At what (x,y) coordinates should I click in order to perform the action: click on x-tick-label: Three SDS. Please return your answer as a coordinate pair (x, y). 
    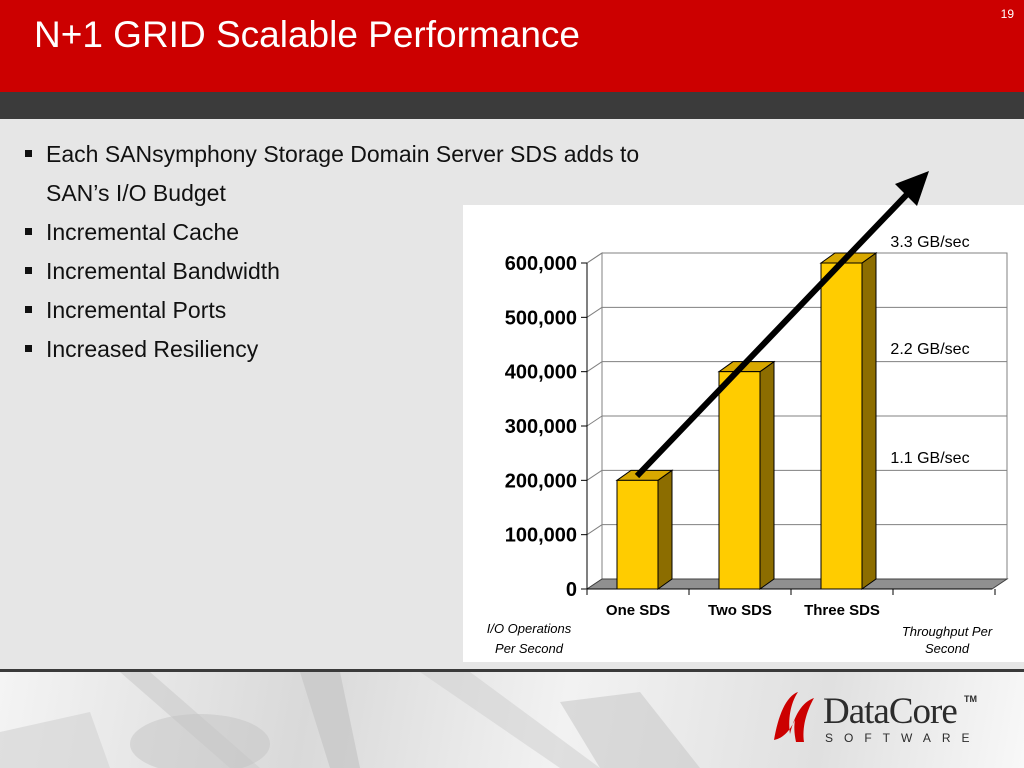
    Looking at the image, I should click on (842, 610).